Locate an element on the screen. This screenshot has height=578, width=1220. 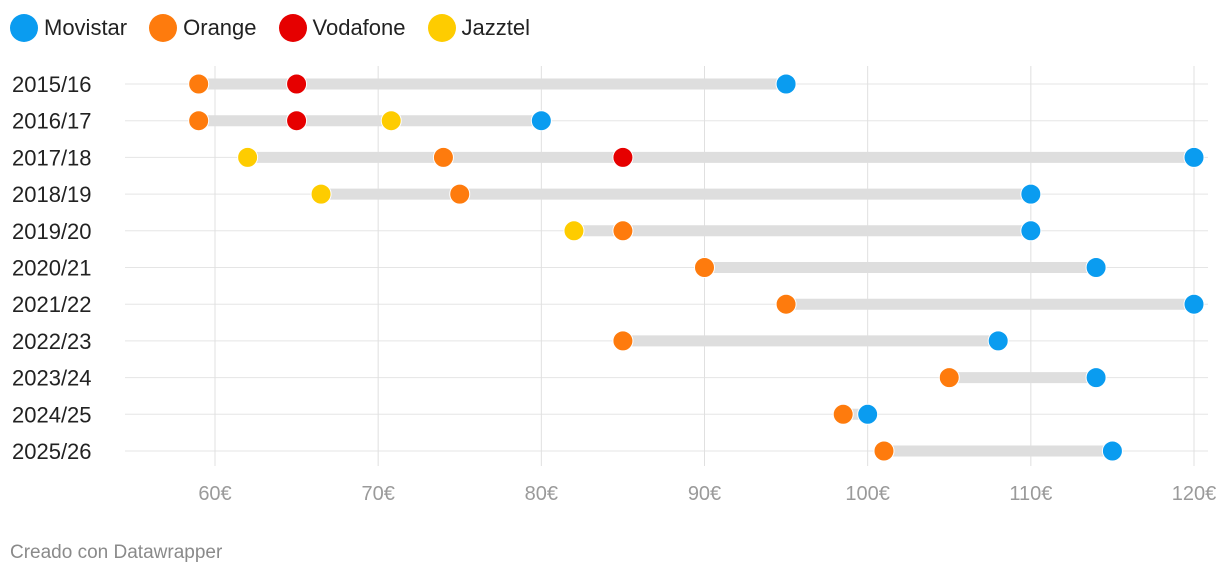
legend-item-movistar: Movistar is located at coordinates (68, 28).